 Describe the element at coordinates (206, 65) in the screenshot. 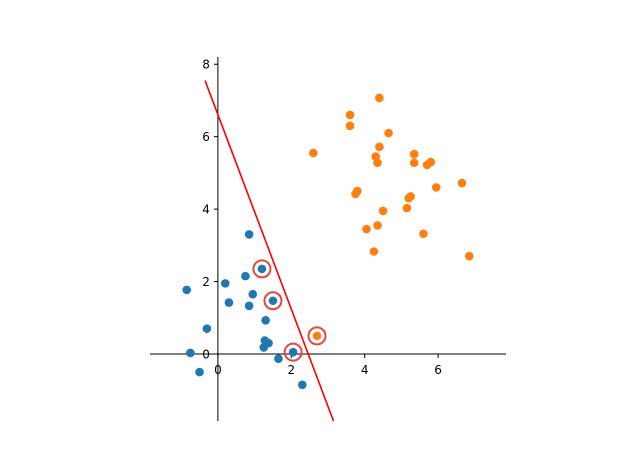

I see `y-tick-label: 8` at that location.